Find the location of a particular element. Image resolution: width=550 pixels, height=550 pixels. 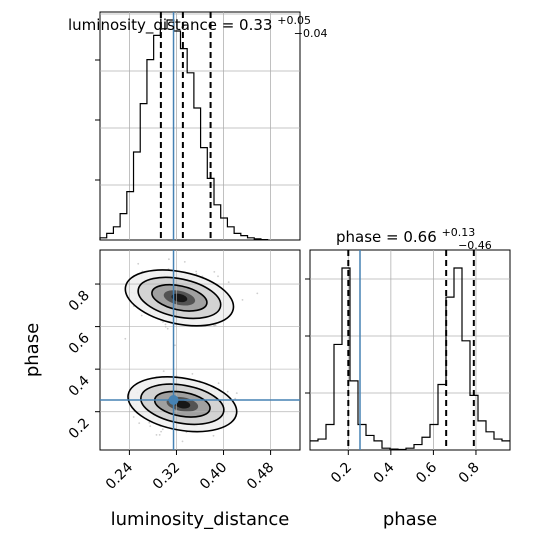

luminosity-distance-title-base: luminosity_distance = 0.33 is located at coordinates (170, 25).